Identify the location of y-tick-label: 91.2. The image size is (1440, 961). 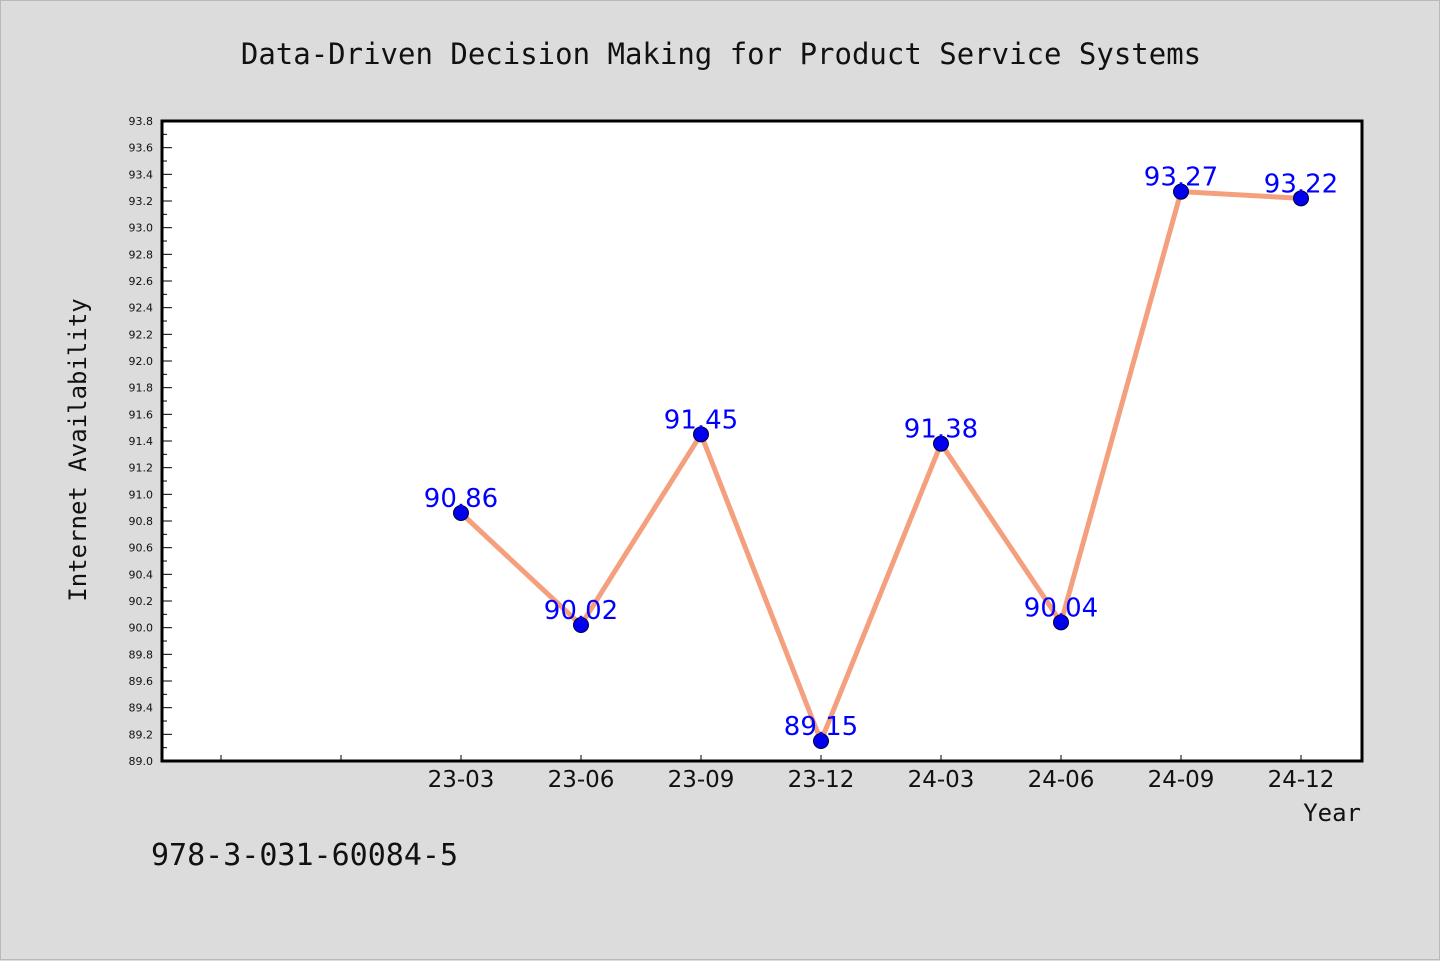
(141, 468).